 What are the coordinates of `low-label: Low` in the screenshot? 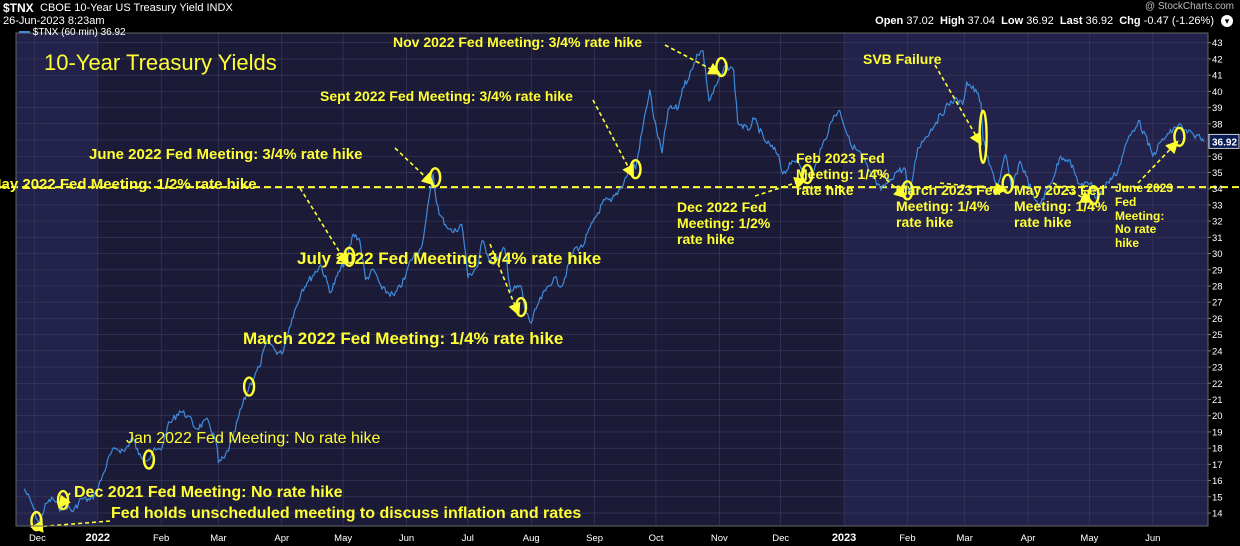 It's located at (1012, 21).